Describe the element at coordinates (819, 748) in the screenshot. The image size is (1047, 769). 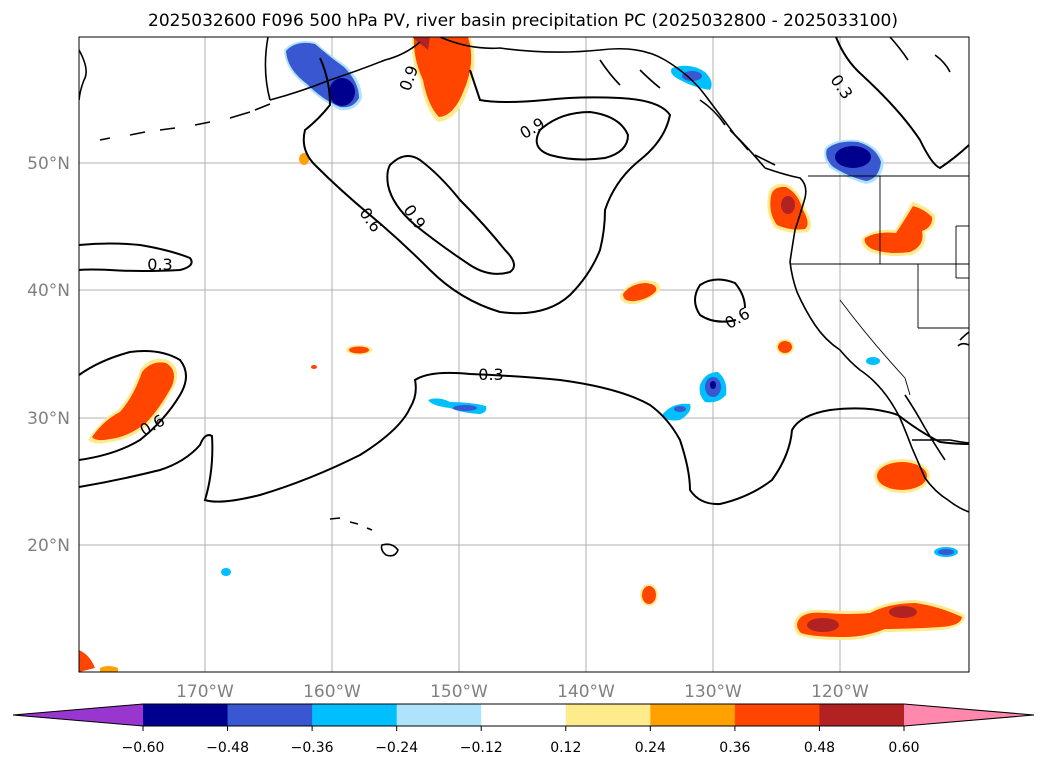
I see `colorbar-tick-label: 0.48` at that location.